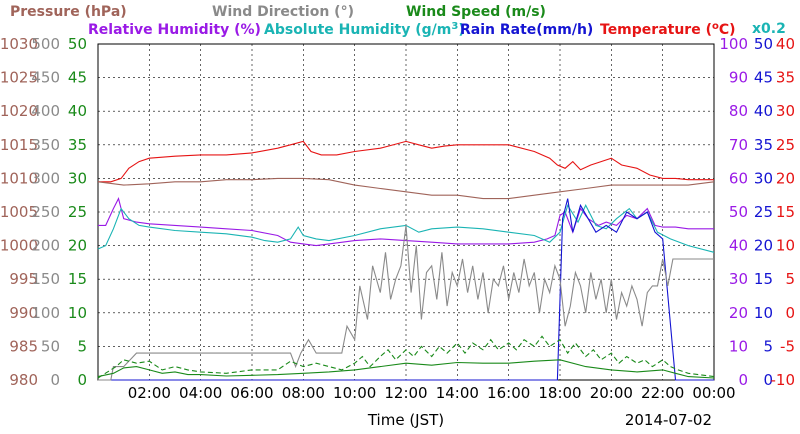 The height and width of the screenshot is (434, 800). What do you see at coordinates (406, 369) in the screenshot?
I see `series-line-wind_spd` at bounding box center [406, 369].